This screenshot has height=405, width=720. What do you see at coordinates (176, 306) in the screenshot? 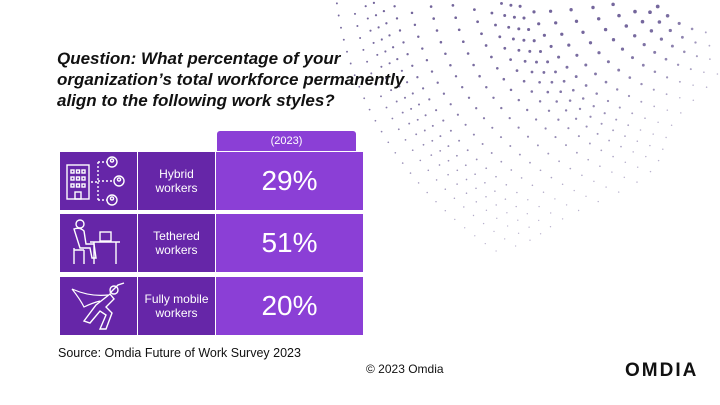
I see `row-label-mobile: Fully mobile workers` at bounding box center [176, 306].